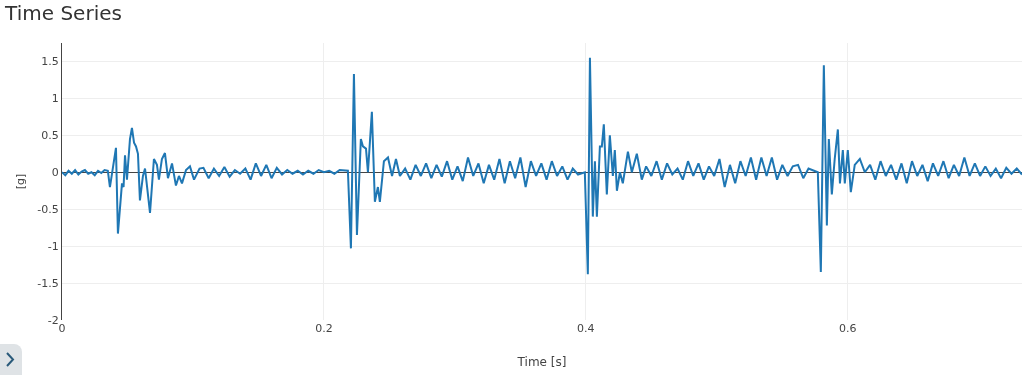 The width and height of the screenshot is (1024, 375). Describe the element at coordinates (48, 283) in the screenshot. I see `y-tick-label: -1.5` at that location.